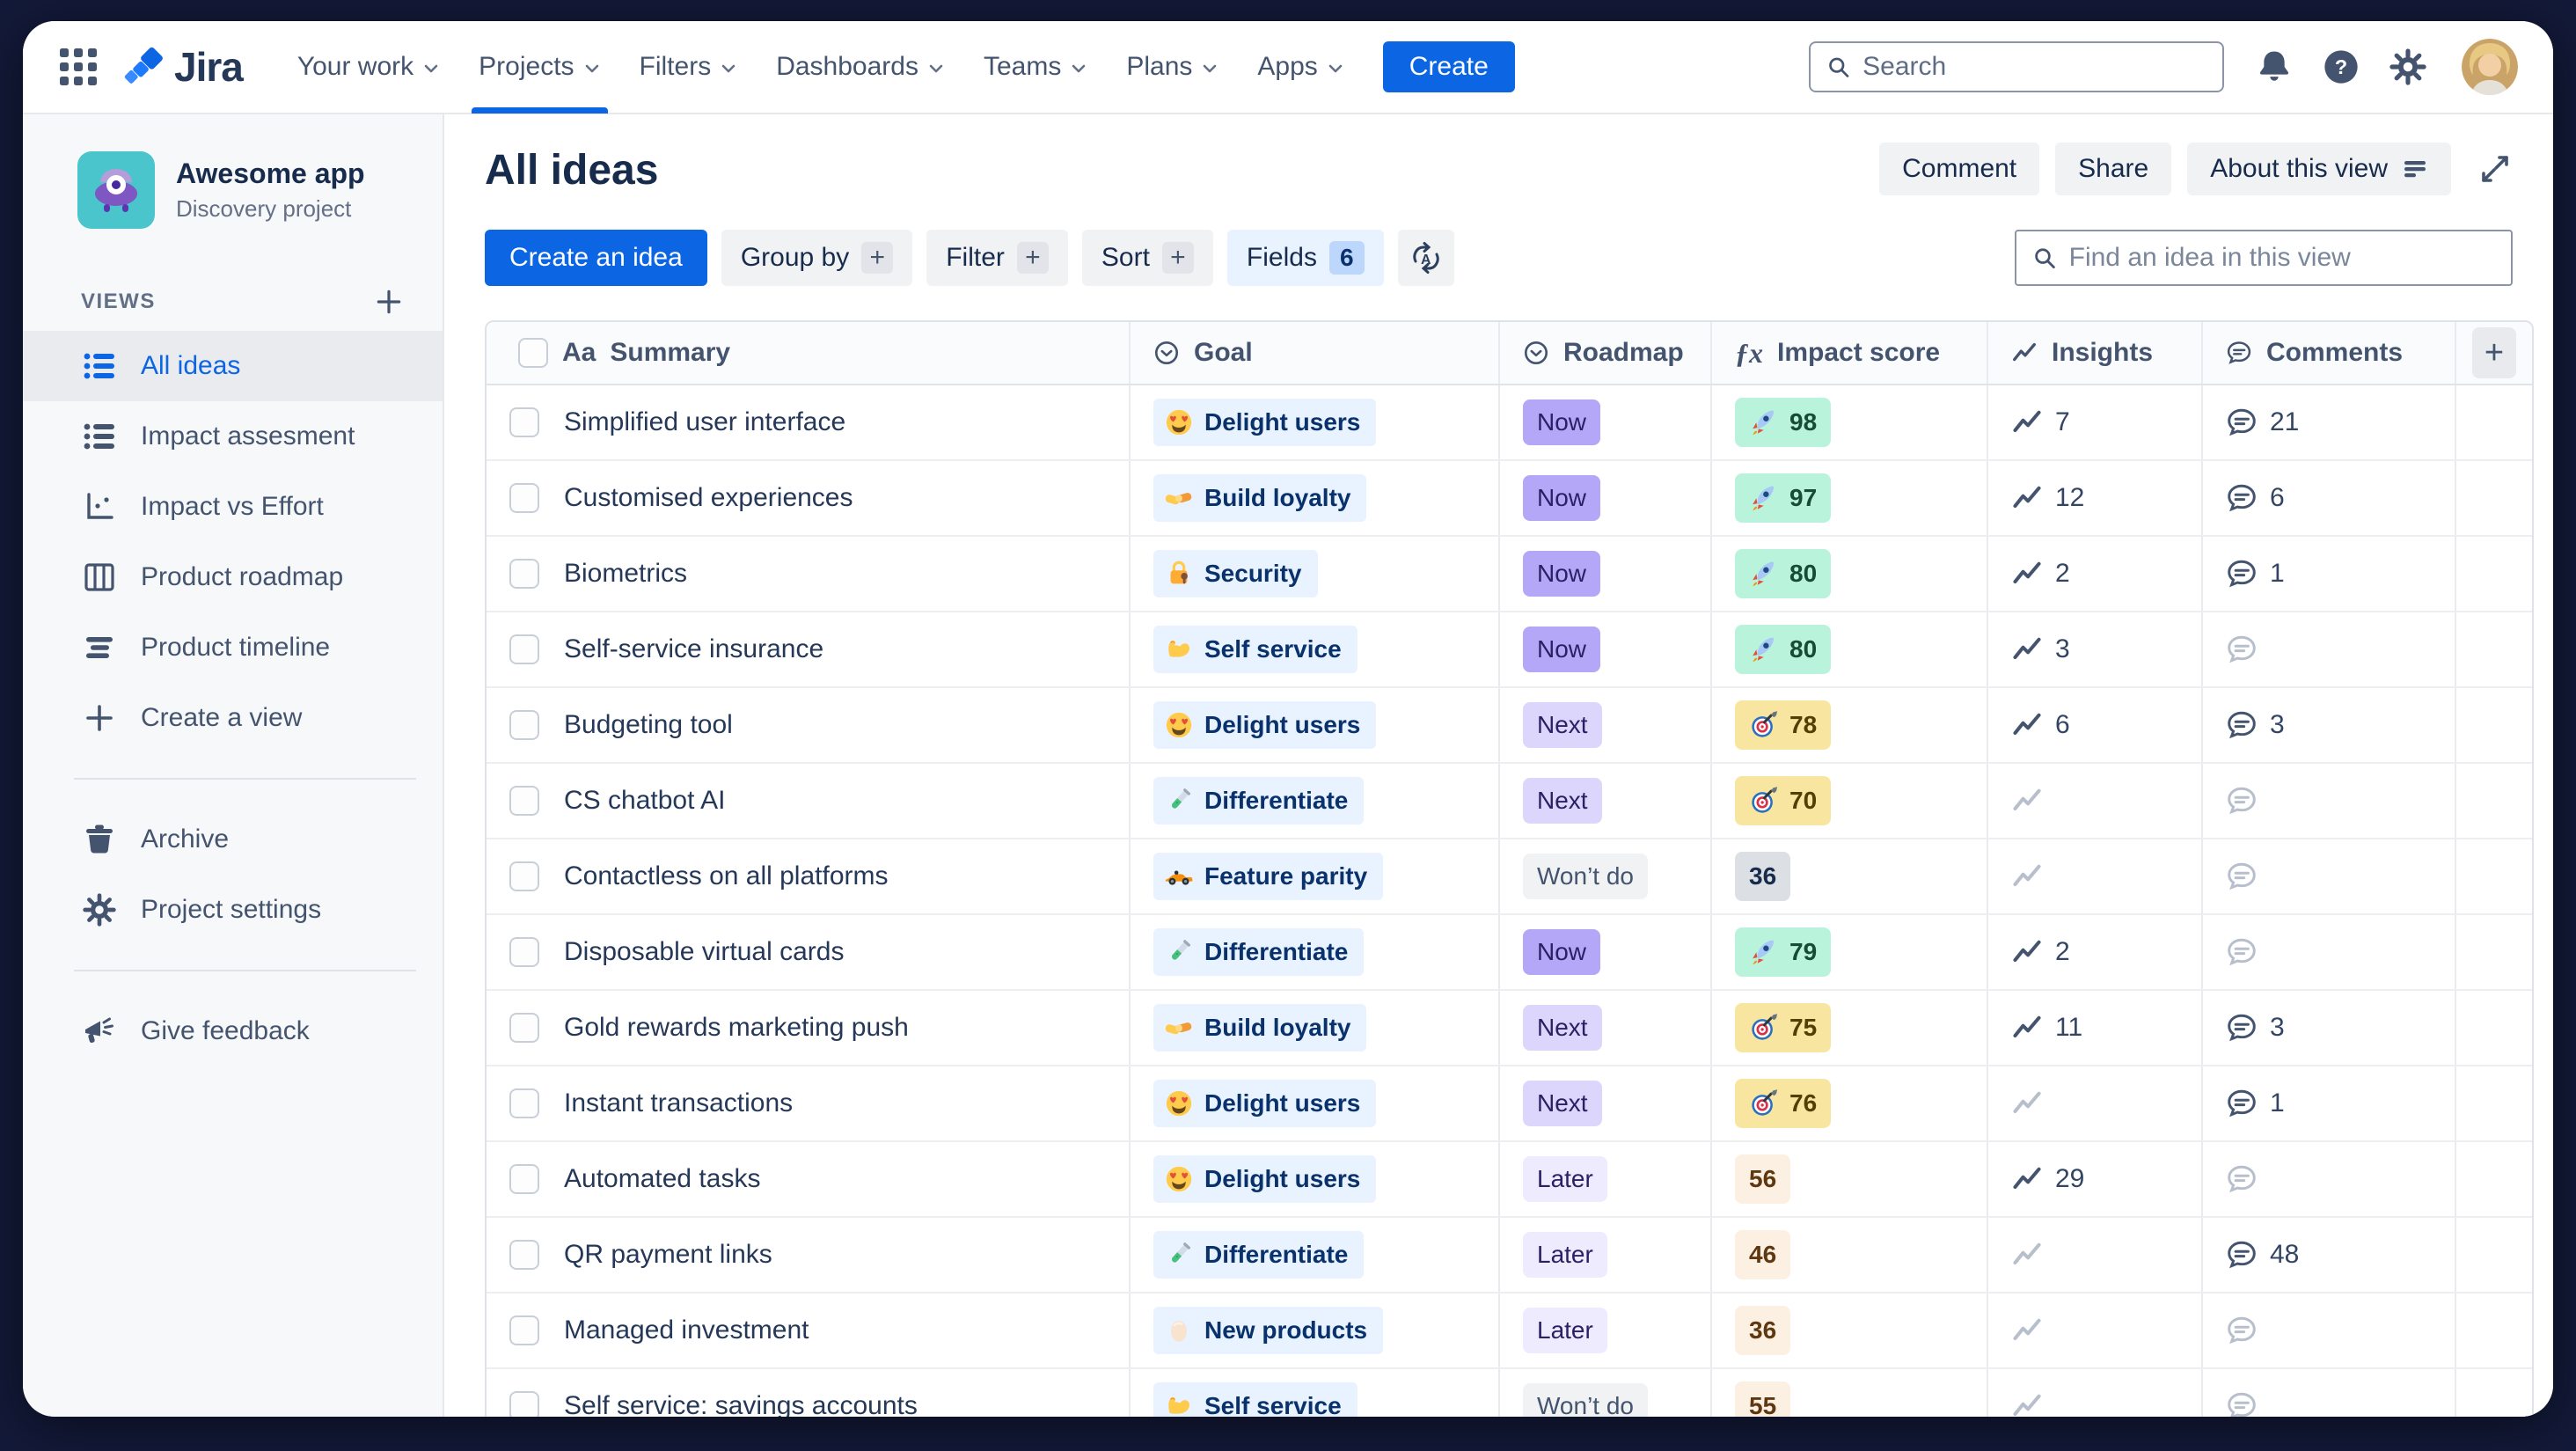 The height and width of the screenshot is (1451, 2576). Describe the element at coordinates (1783, 725) in the screenshot. I see `impact-score-pill: 78` at that location.